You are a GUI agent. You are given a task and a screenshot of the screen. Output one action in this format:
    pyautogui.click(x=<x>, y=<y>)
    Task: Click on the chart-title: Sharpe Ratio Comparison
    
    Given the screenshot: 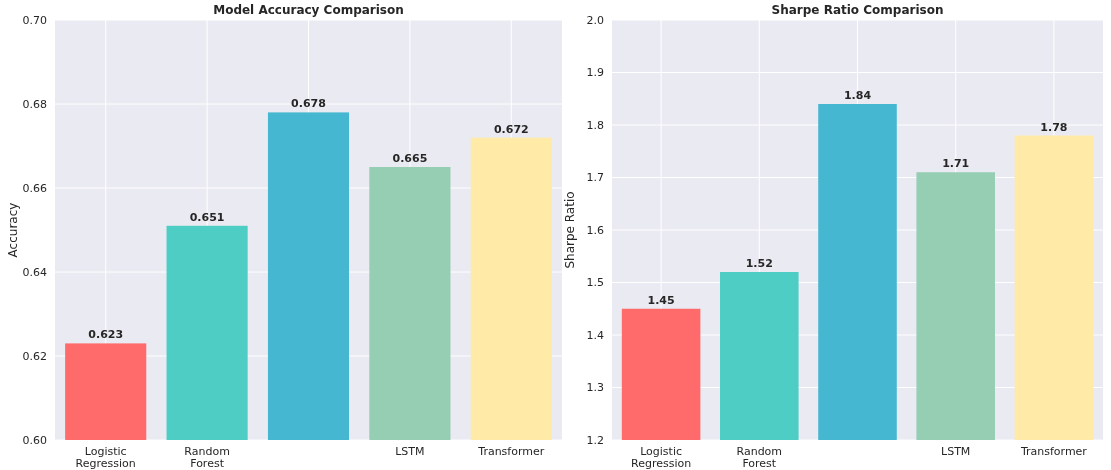 What is the action you would take?
    pyautogui.click(x=857, y=10)
    